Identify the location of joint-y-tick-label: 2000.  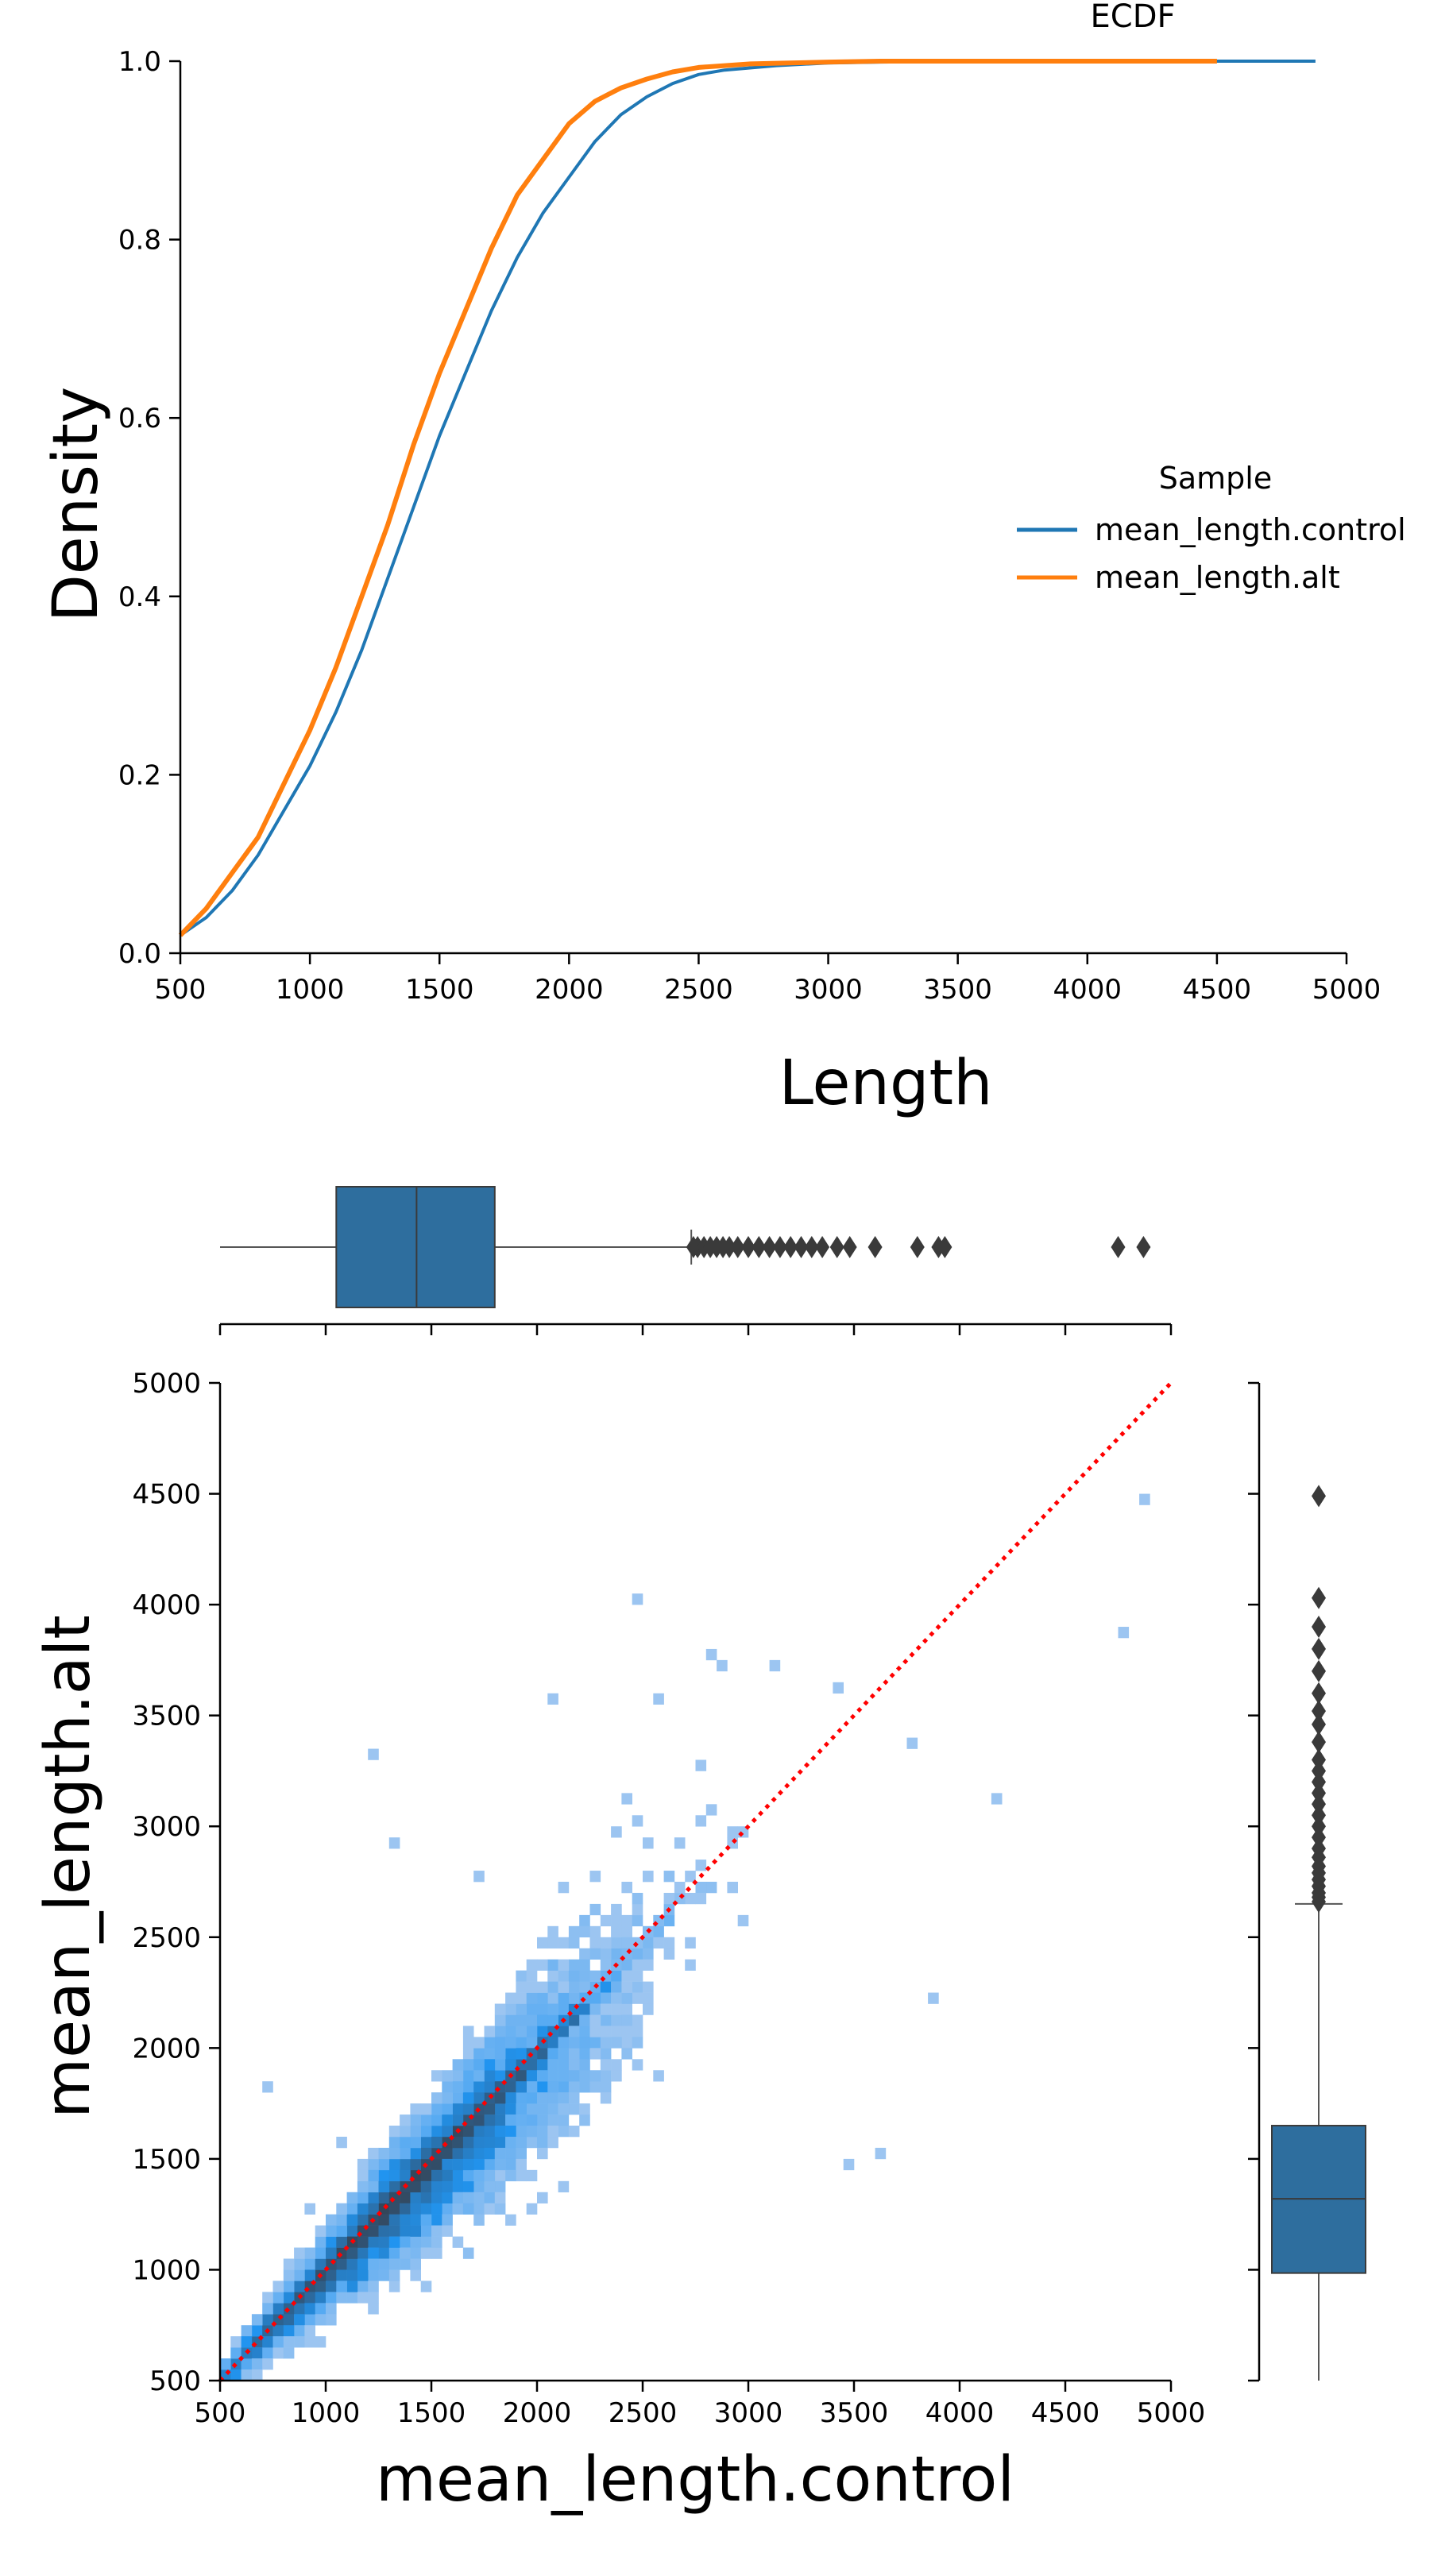
(166, 2048).